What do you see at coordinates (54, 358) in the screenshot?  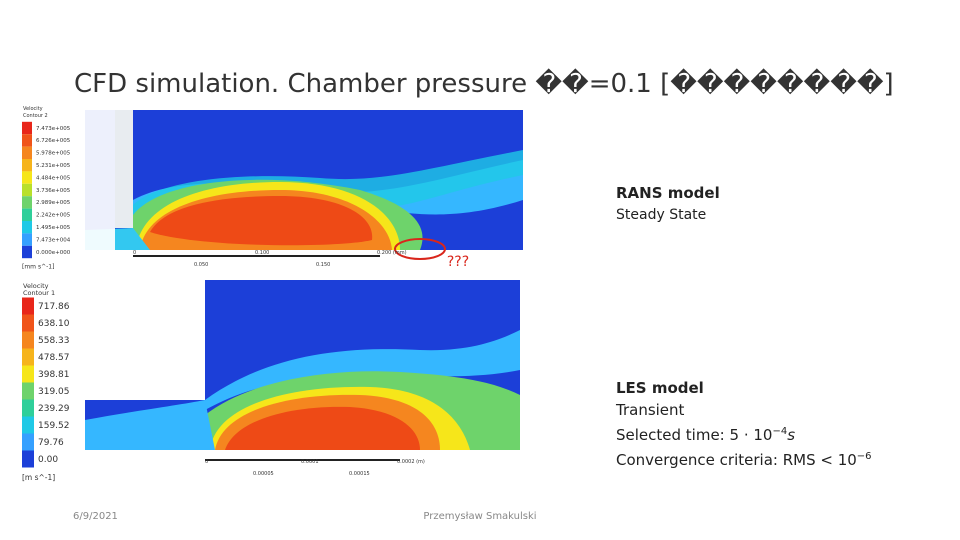 I see `legend-label: 478.57` at bounding box center [54, 358].